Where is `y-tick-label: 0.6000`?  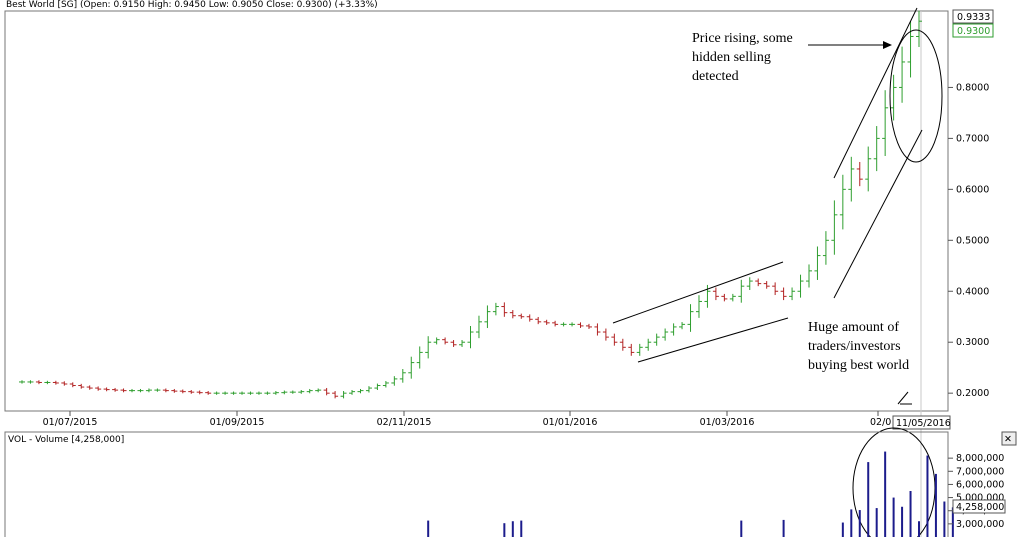
y-tick-label: 0.6000 is located at coordinates (972, 189).